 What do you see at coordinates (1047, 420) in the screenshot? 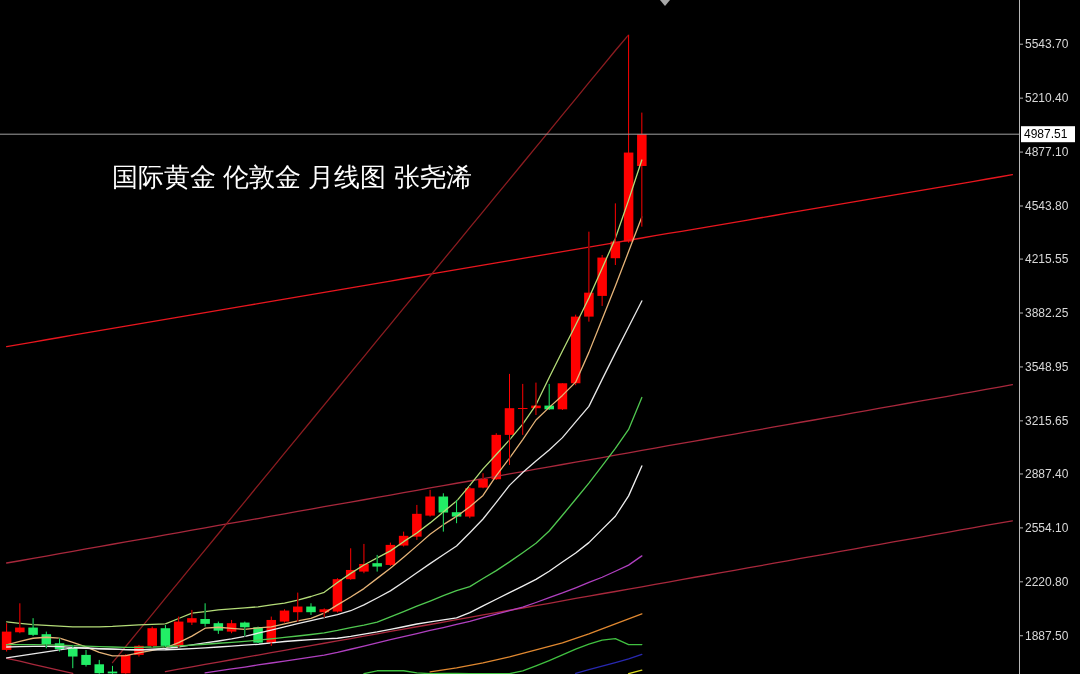
I see `y-tick-label: 3215.65` at bounding box center [1047, 420].